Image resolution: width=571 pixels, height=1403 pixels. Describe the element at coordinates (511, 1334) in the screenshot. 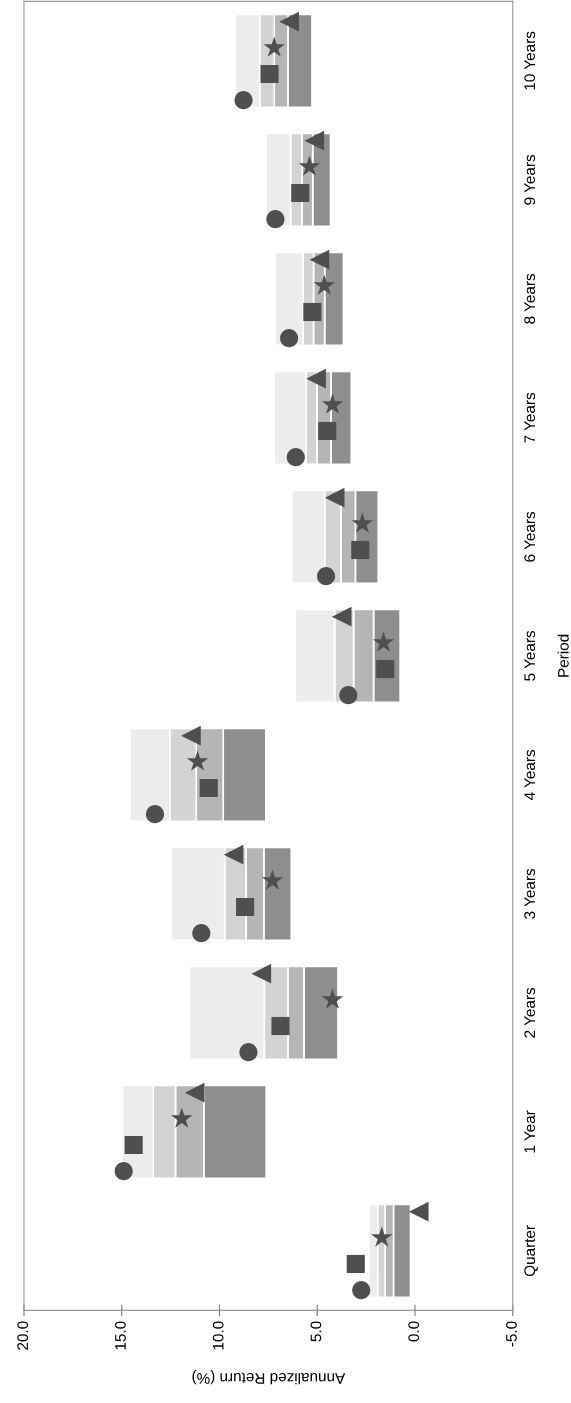

I see `x-tick-label: -5.0` at that location.